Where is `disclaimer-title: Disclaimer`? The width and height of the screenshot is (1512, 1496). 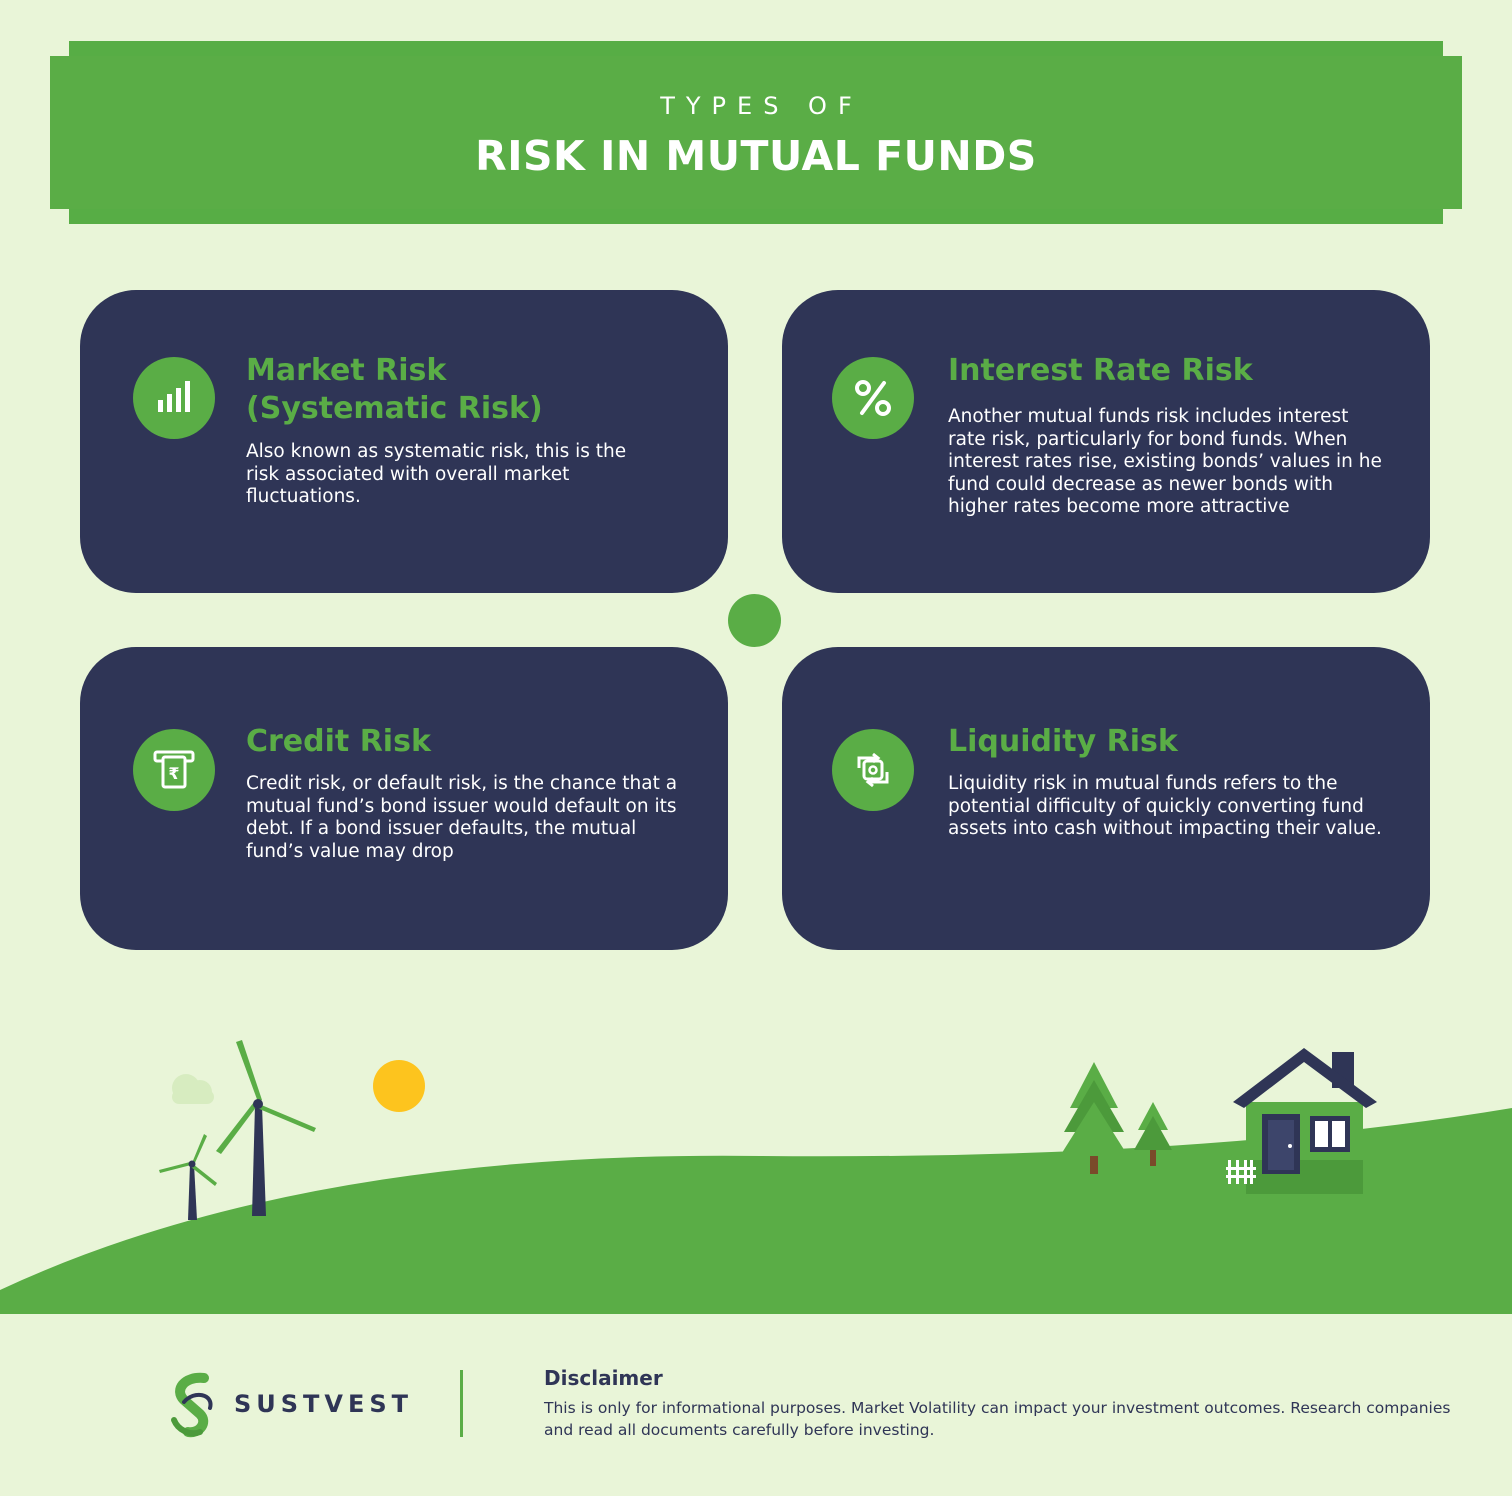 disclaimer-title: Disclaimer is located at coordinates (603, 1378).